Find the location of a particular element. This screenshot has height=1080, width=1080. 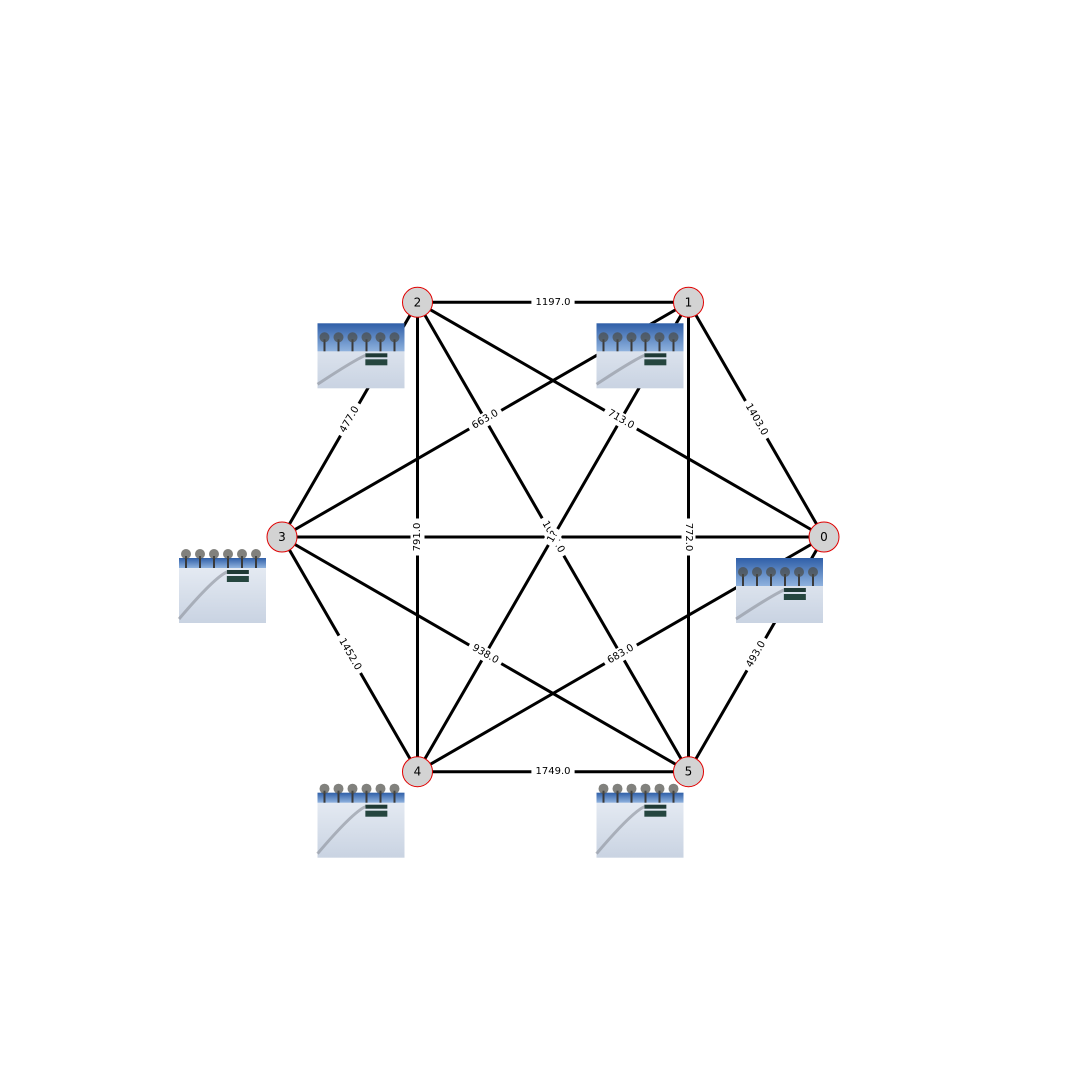

node-label: 5 is located at coordinates (689, 772).